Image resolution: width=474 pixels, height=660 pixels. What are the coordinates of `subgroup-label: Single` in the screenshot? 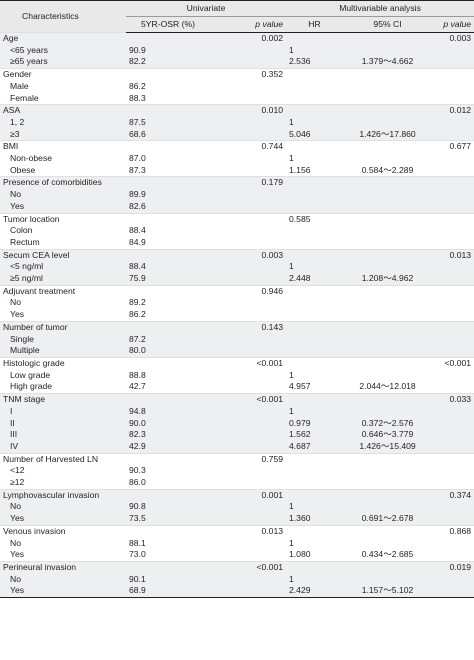 It's located at (63, 339).